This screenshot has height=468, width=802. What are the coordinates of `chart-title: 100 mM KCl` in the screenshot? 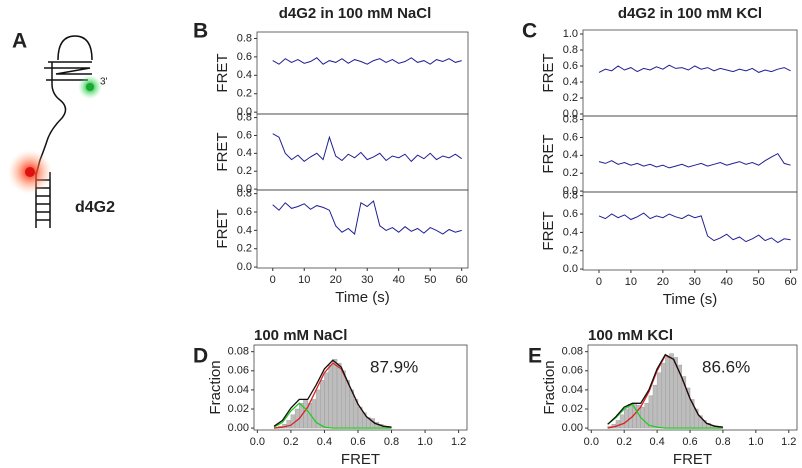 It's located at (630, 335).